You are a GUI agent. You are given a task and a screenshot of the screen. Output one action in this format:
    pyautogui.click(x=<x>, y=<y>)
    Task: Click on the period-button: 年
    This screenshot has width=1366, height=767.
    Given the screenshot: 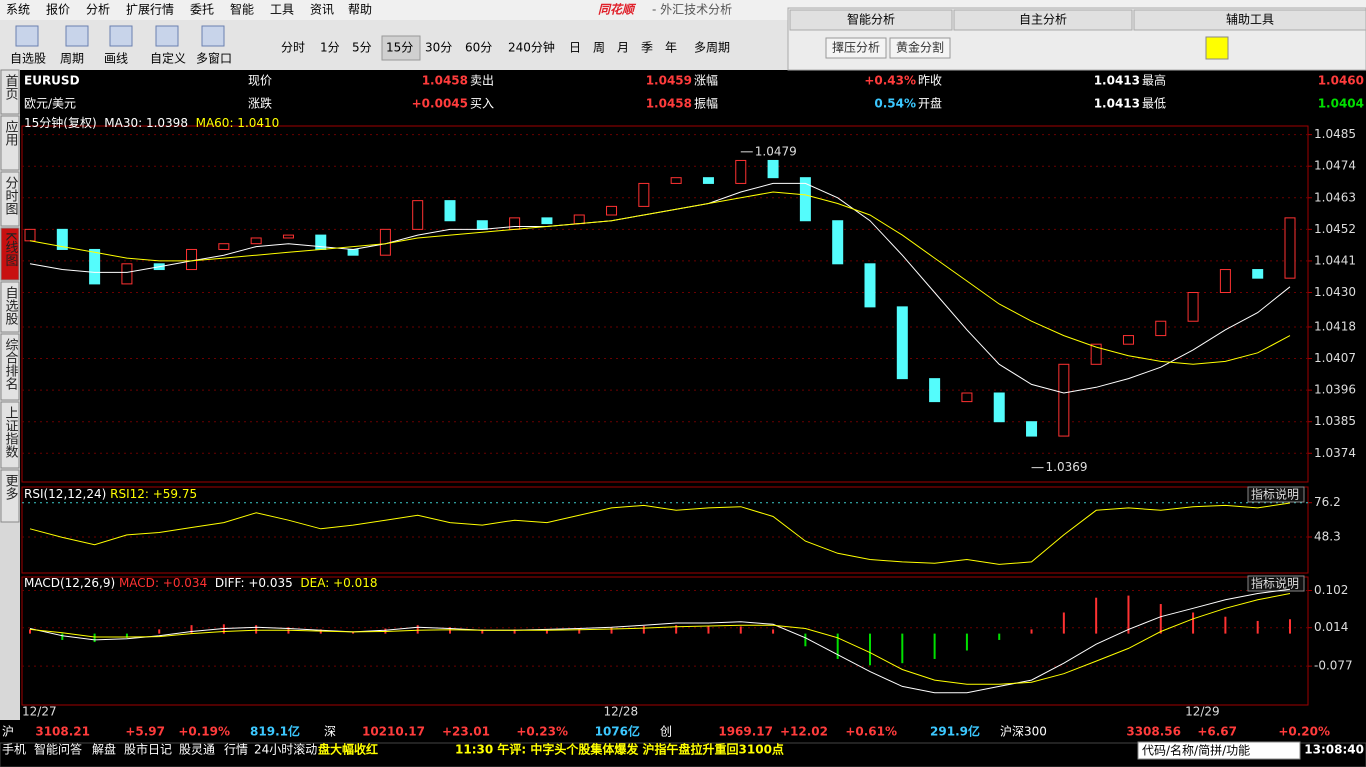 What is the action you would take?
    pyautogui.click(x=671, y=48)
    